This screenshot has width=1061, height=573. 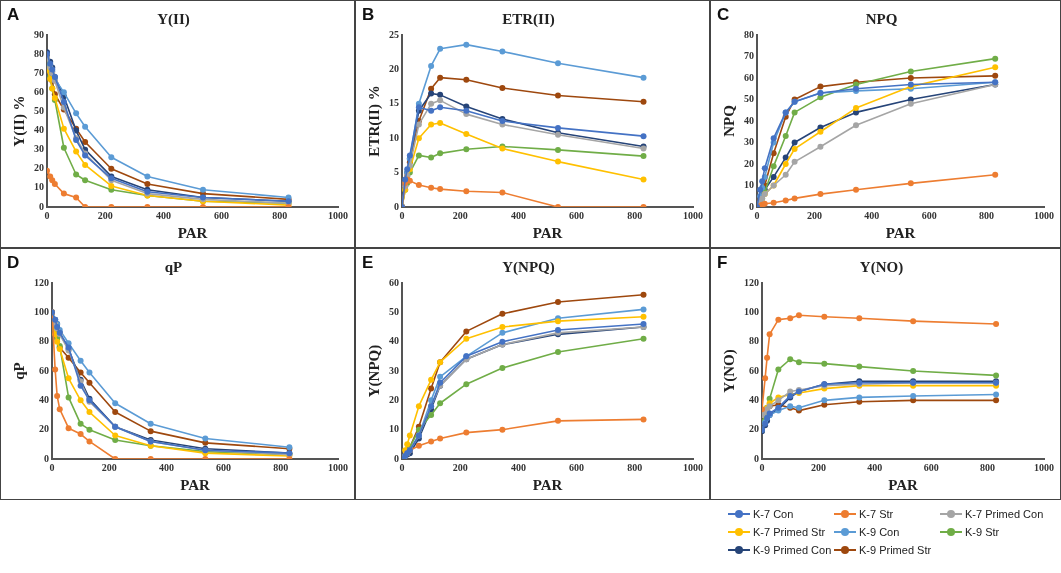 I want to click on chart-title: Y(II), so click(x=173, y=19).